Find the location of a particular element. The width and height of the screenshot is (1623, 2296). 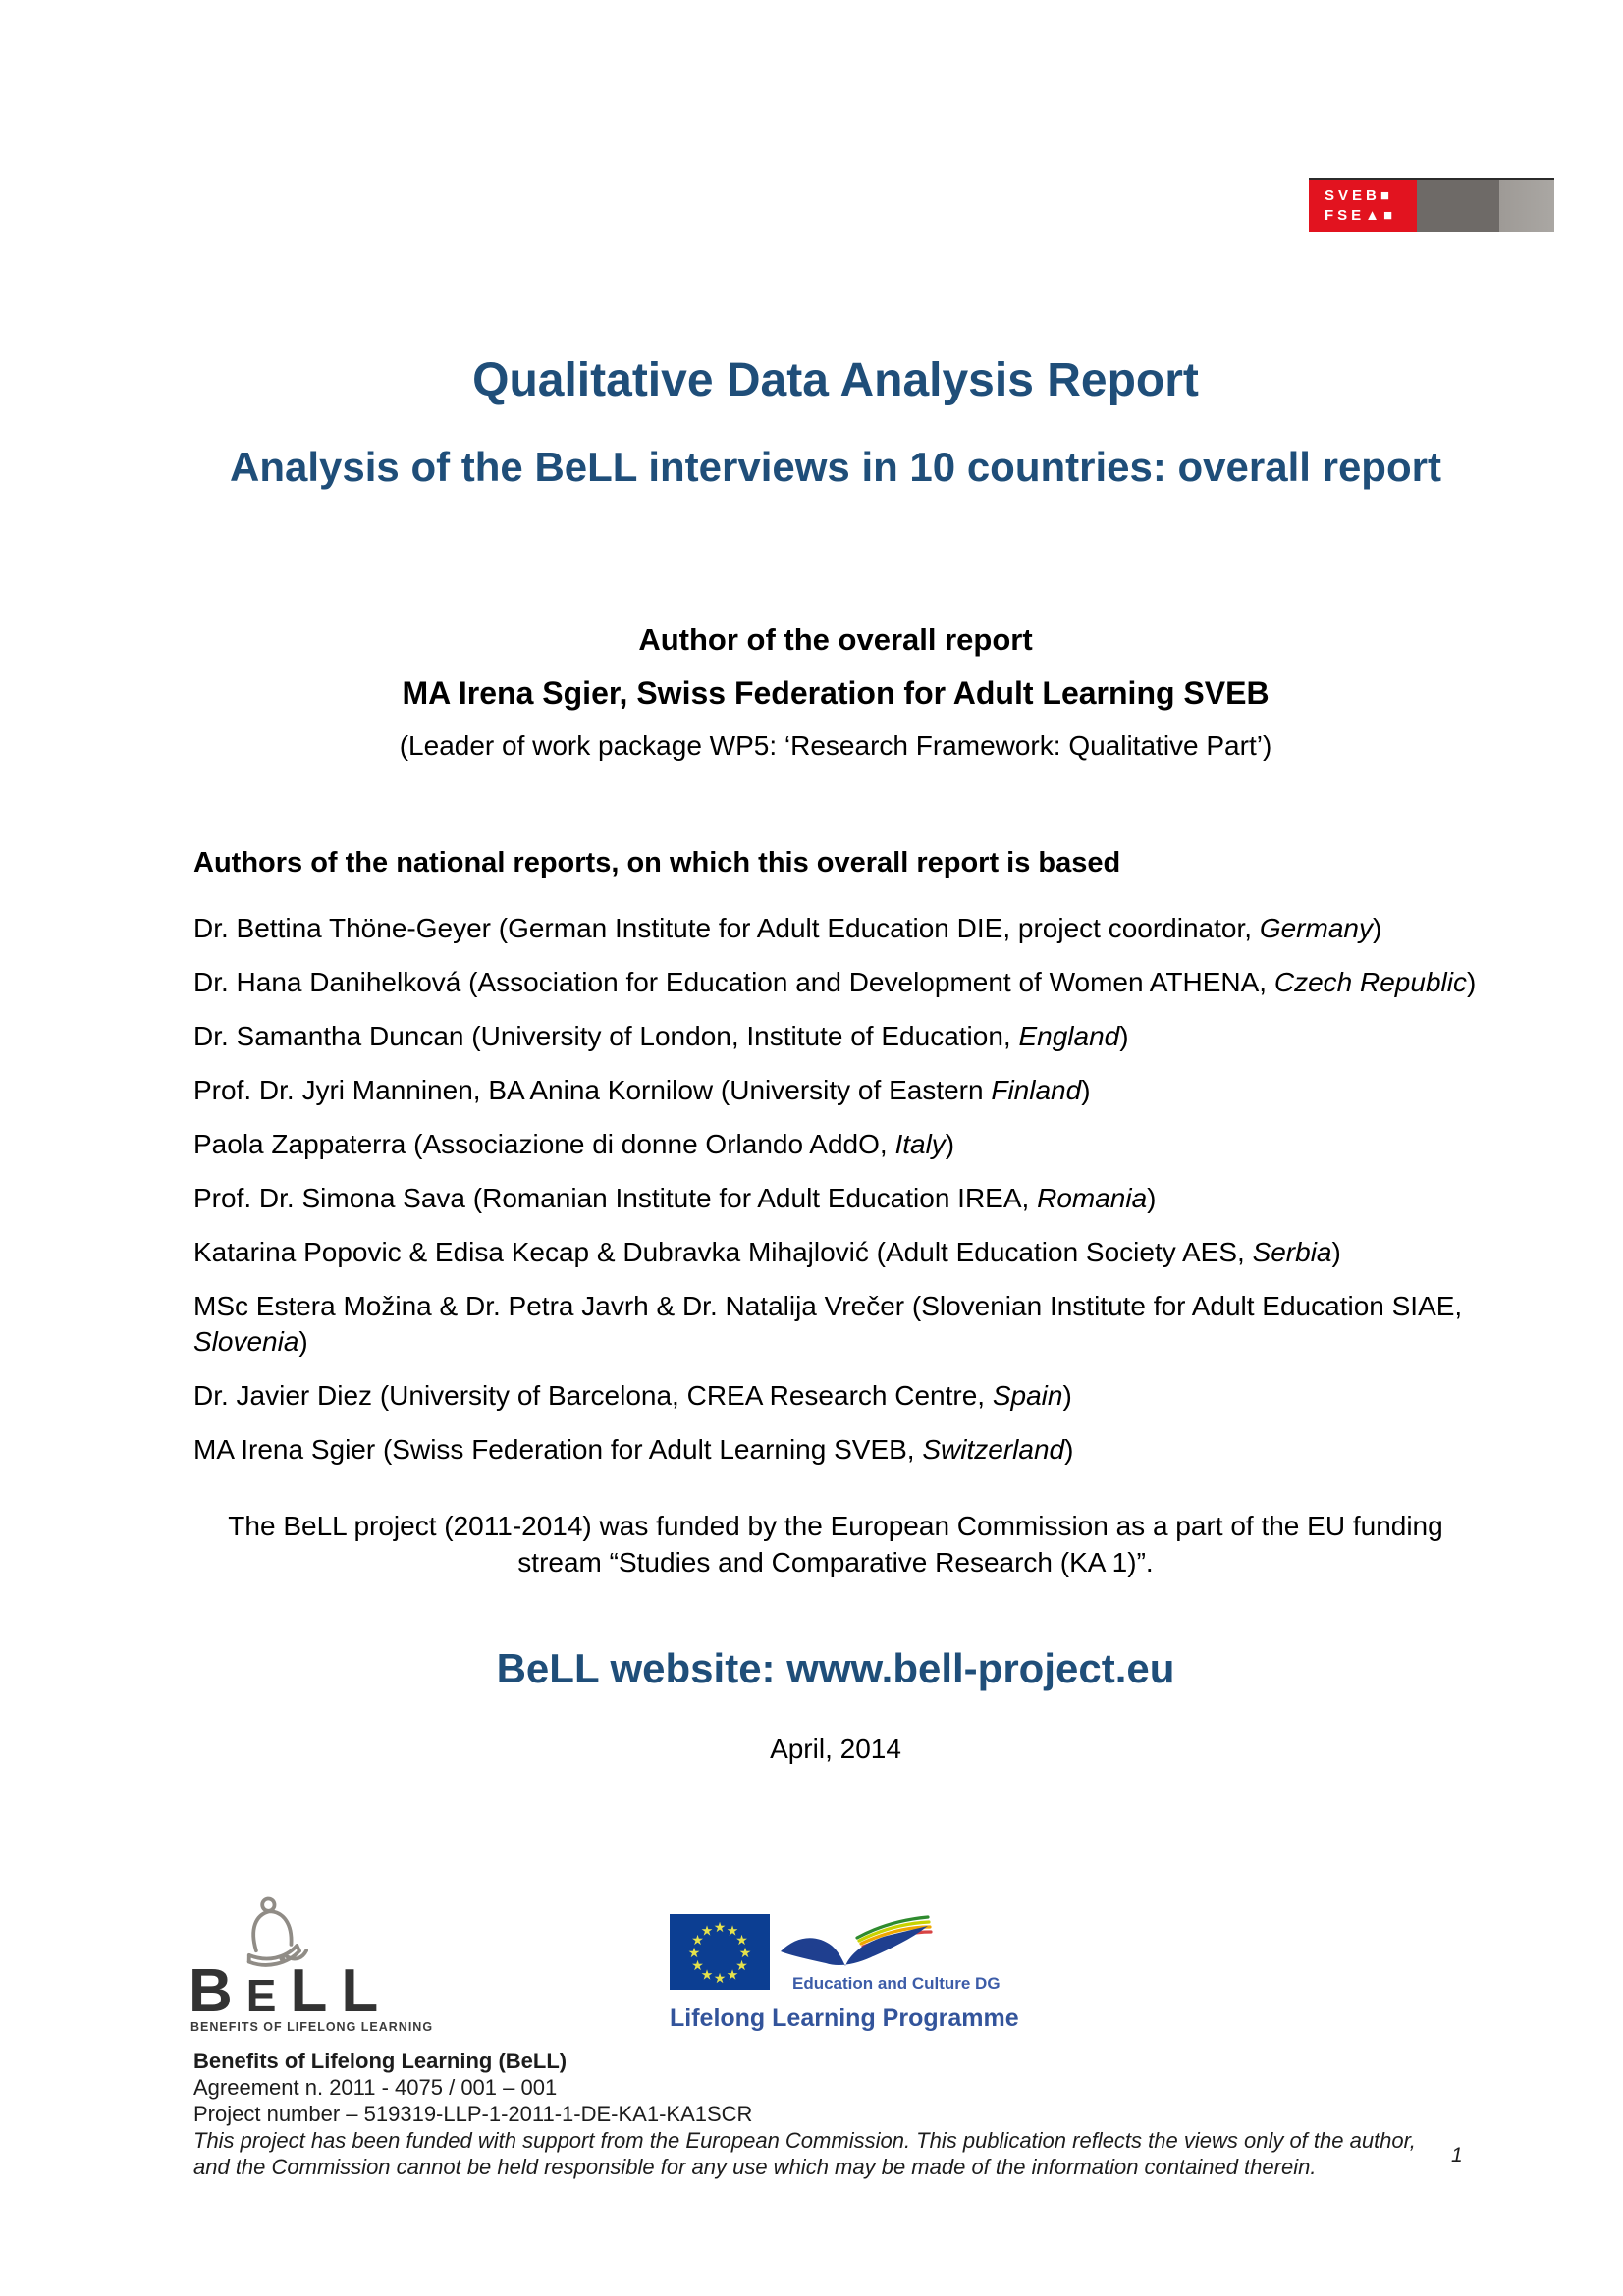

publication-date: April, 2014 is located at coordinates (835, 1749).